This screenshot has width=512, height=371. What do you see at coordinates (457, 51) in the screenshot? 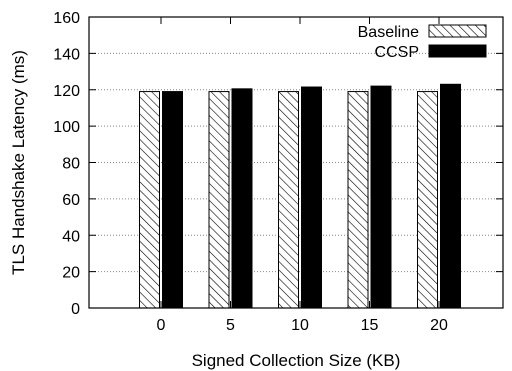
I see `legend-swatch-ccsp` at bounding box center [457, 51].